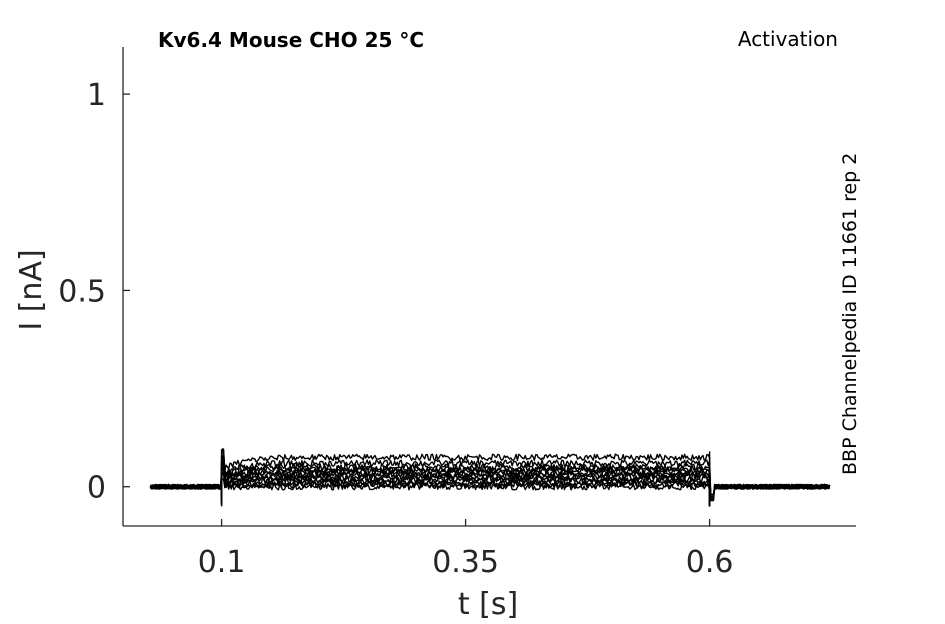  I want to click on chart-title: Kv6.4 Mouse CHO 25 °C, so click(291, 40).